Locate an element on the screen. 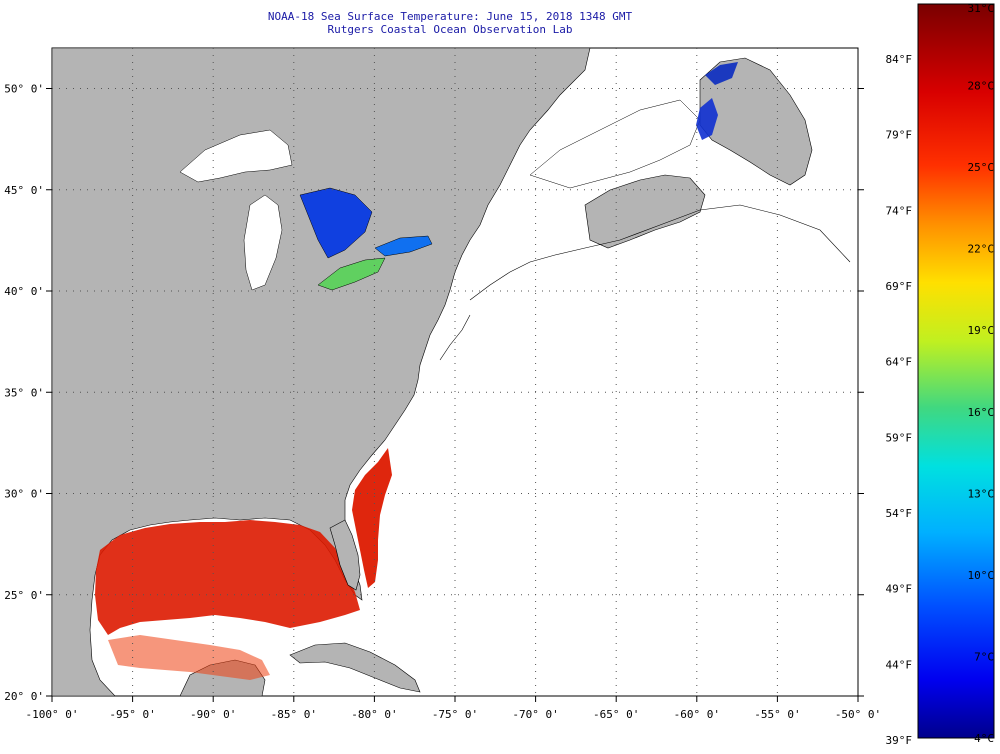  colorbar-fahrenheit-label: 64°F is located at coordinates (899, 362).